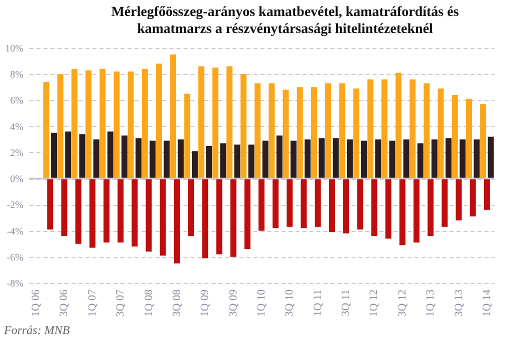 This screenshot has width=531, height=342. Describe the element at coordinates (486, 303) in the screenshot. I see `x-tick-label: 1Q 14` at that location.